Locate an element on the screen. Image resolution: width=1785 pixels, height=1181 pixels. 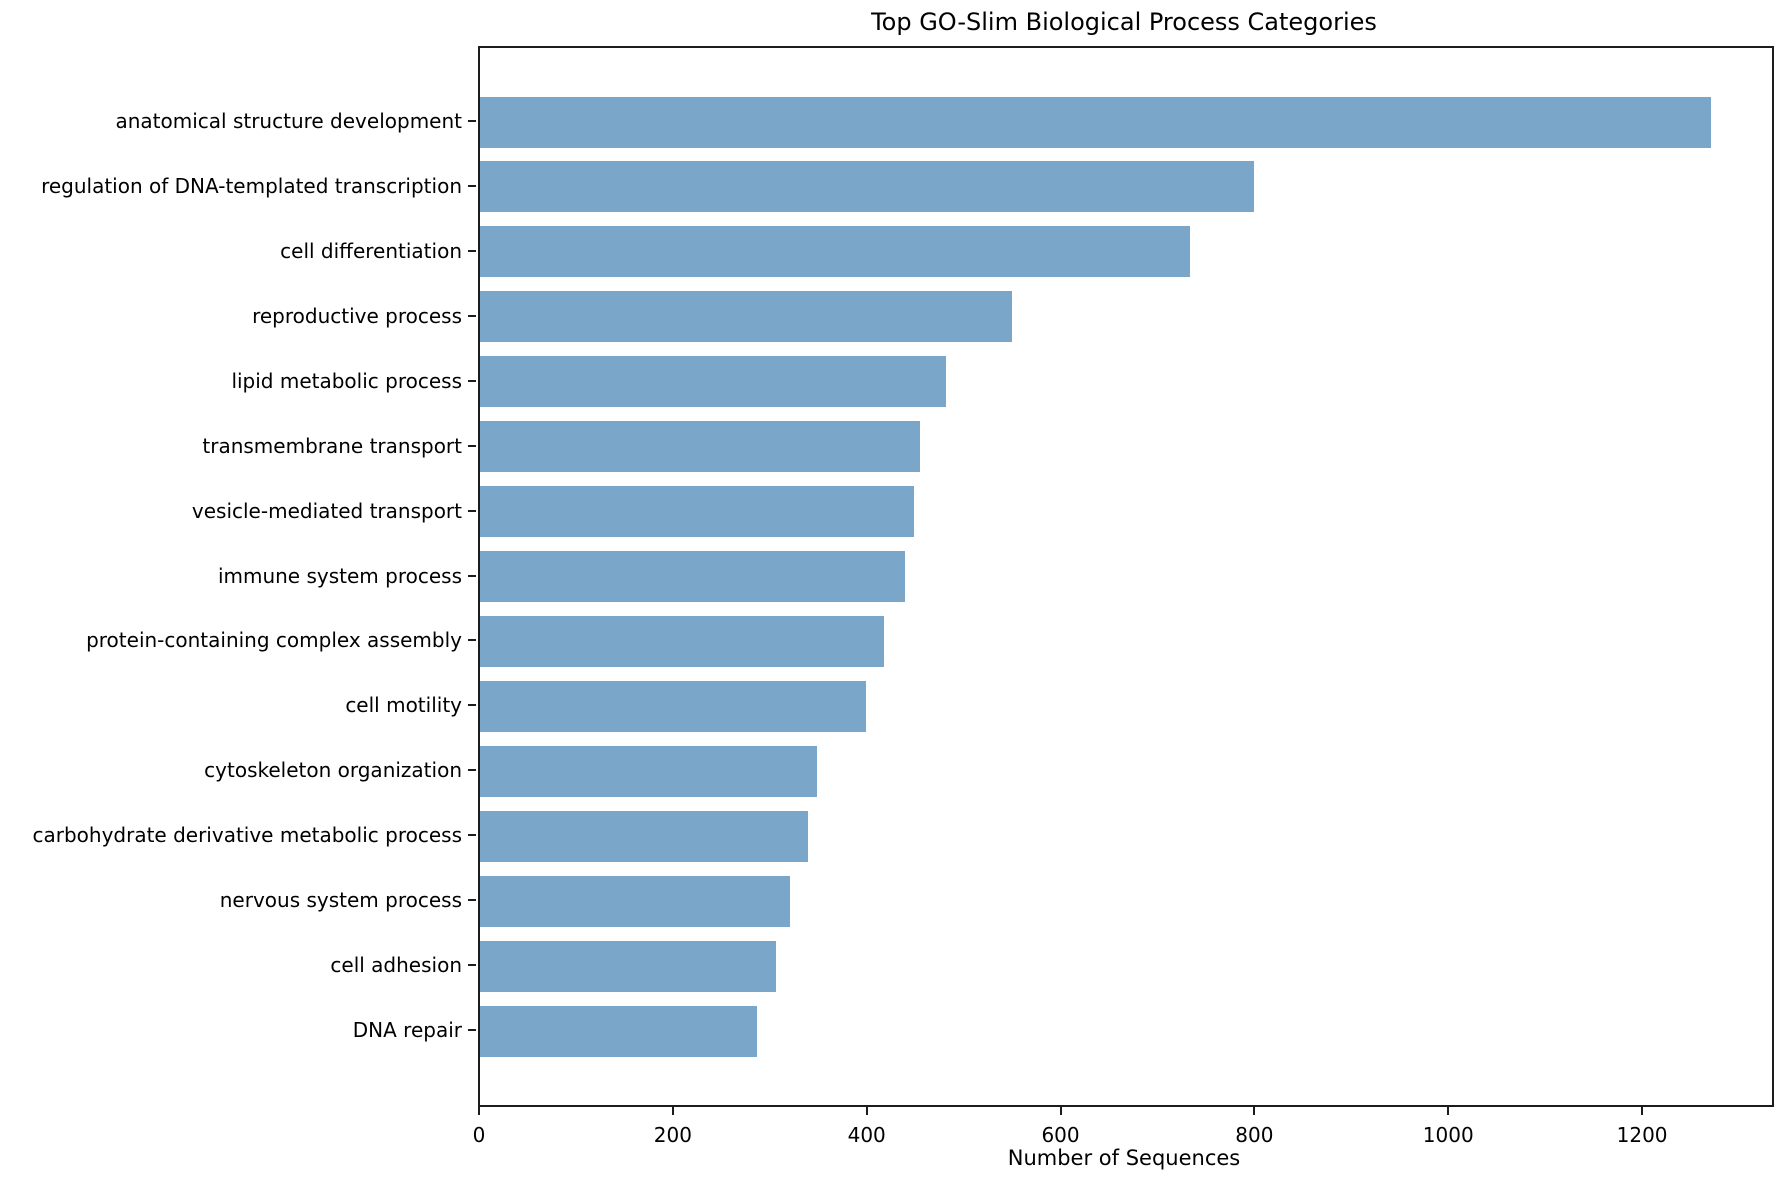
y-tick-label: vesicle-mediated transport is located at coordinates (326, 510).